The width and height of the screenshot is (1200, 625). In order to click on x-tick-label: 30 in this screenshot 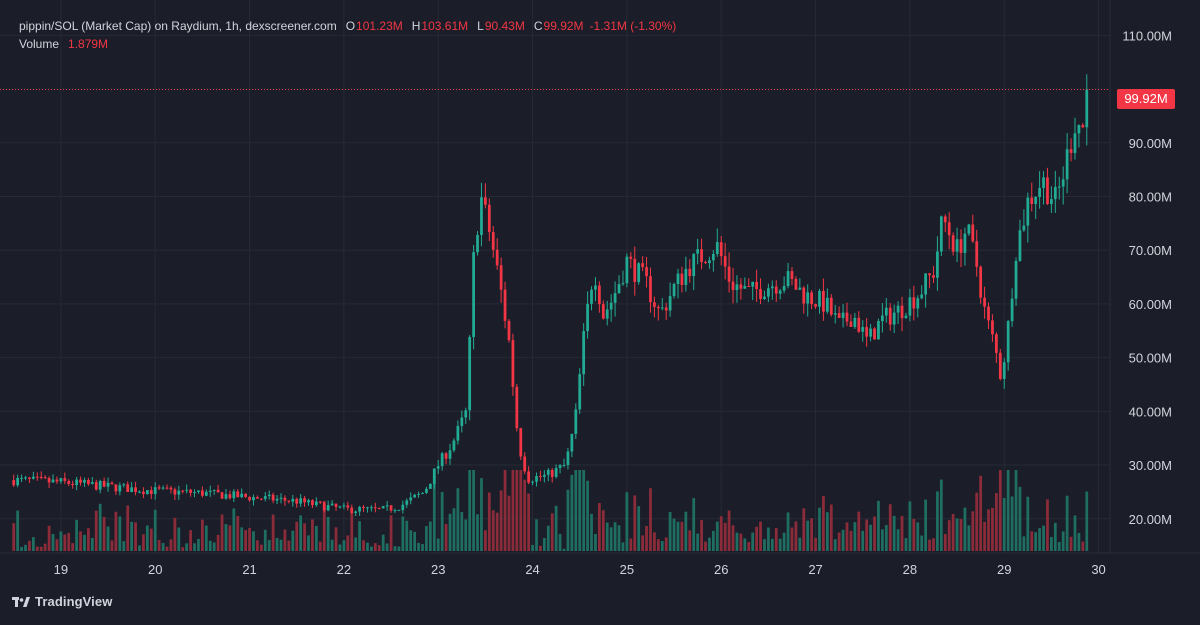, I will do `click(1098, 569)`.